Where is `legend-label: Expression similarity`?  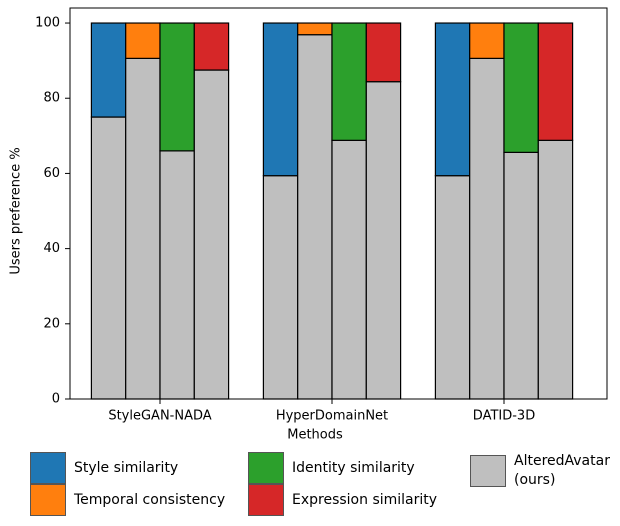 legend-label: Expression similarity is located at coordinates (365, 499).